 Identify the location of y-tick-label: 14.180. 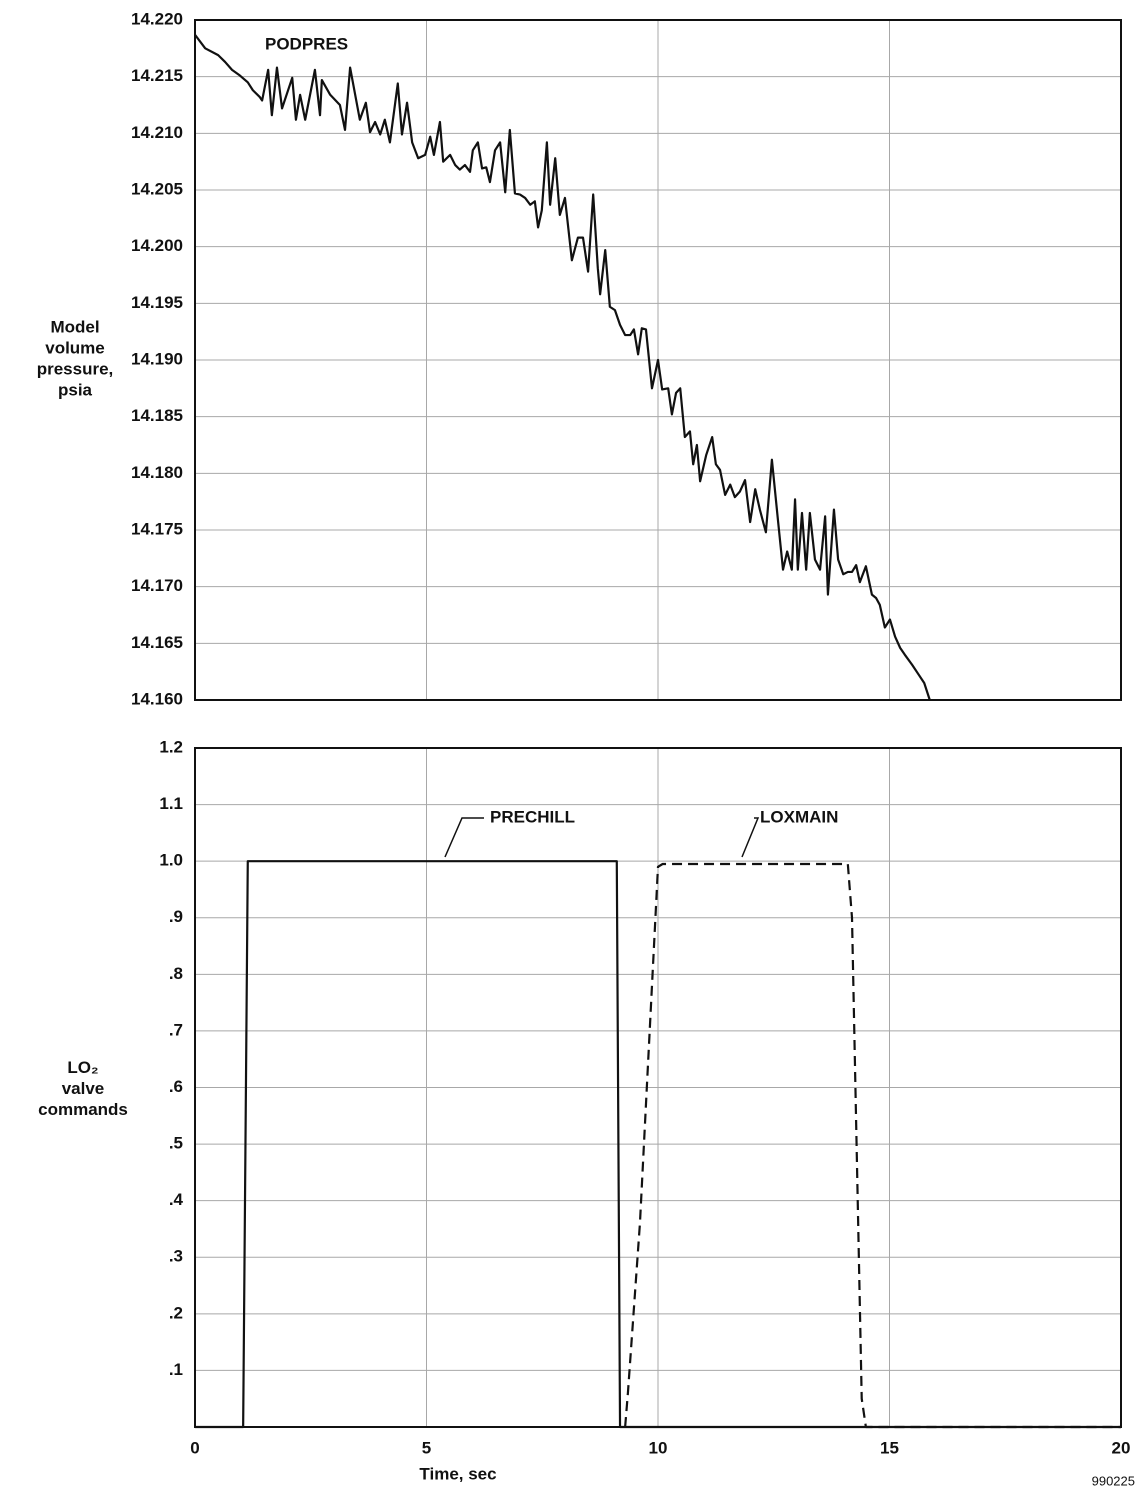
(157, 472).